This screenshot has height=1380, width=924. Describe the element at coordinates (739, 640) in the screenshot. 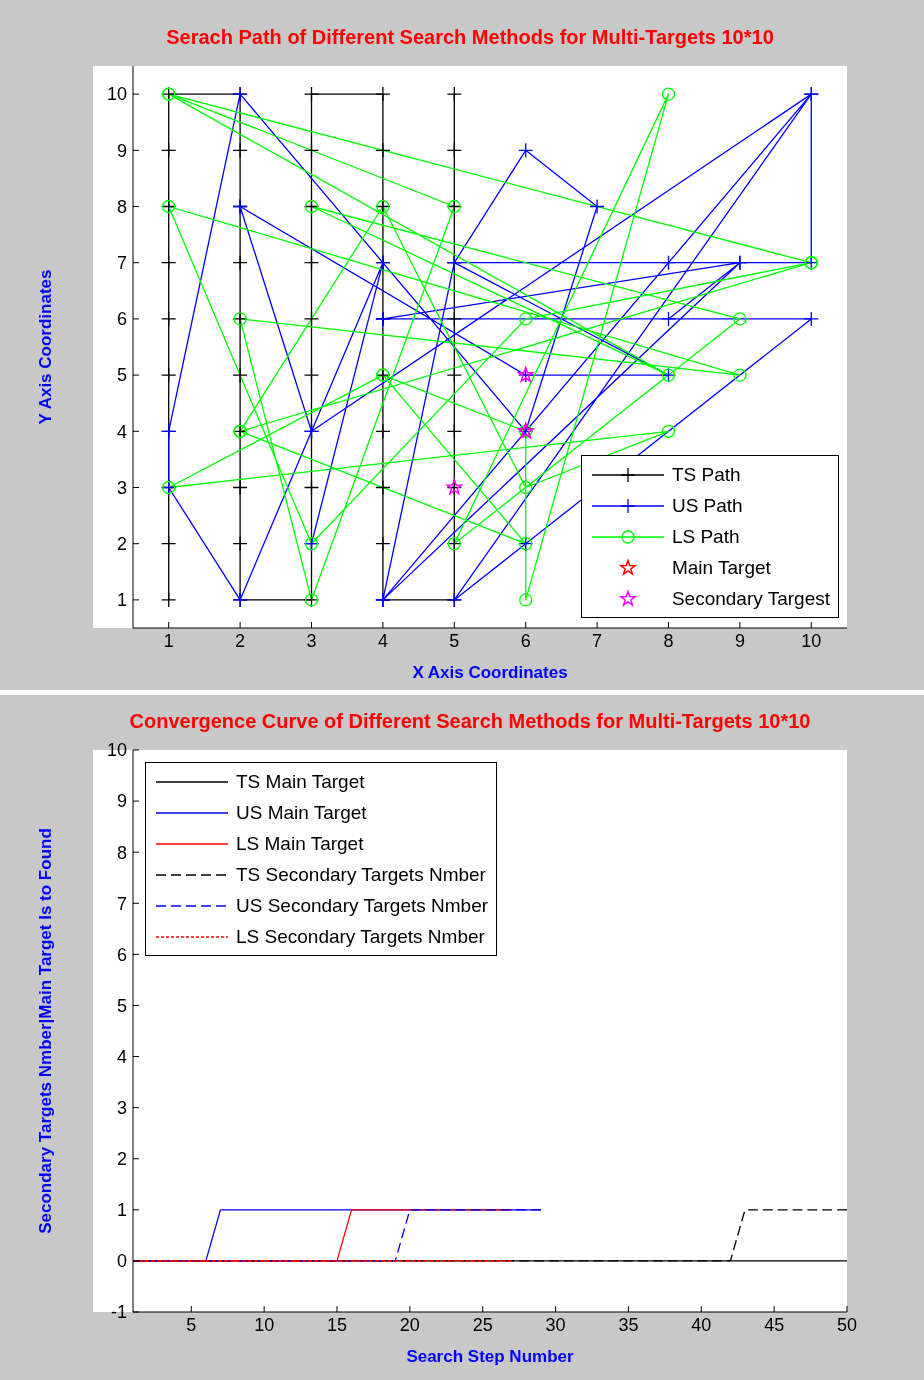

I see `x-tick-label: 9` at that location.